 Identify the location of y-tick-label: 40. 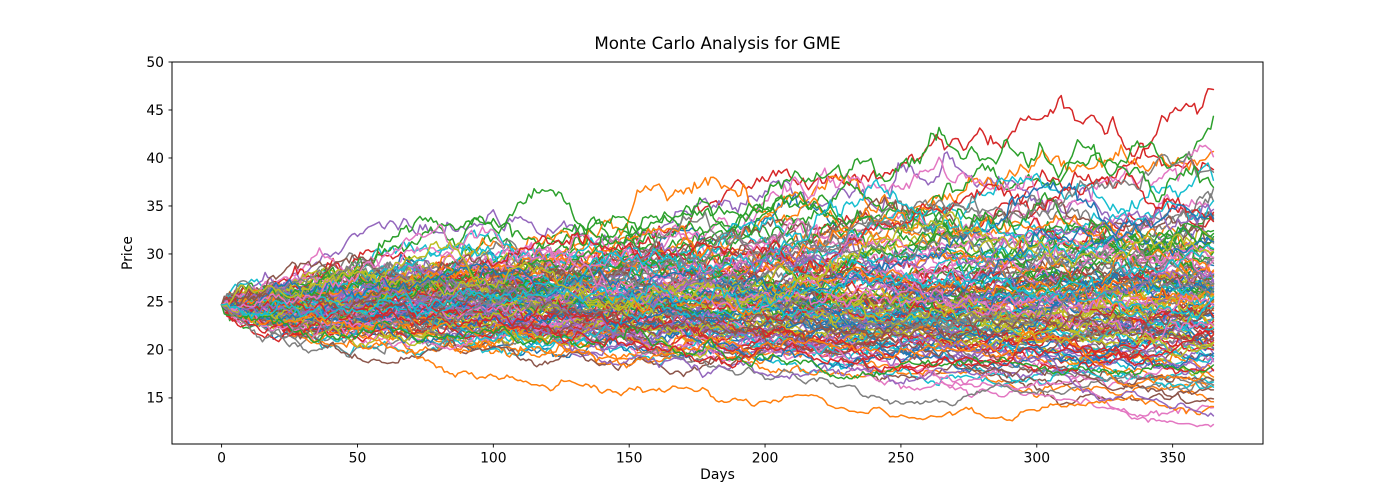
(155, 159).